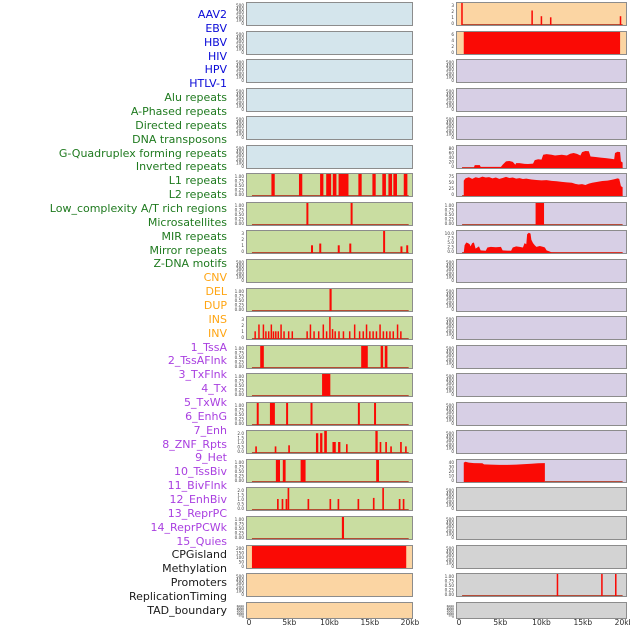 The width and height of the screenshot is (630, 630). What do you see at coordinates (234, 185) in the screenshot?
I see `y-axis-alu-repeats: 1.00 0.75 0.50 0.25 0.00` at bounding box center [234, 185].